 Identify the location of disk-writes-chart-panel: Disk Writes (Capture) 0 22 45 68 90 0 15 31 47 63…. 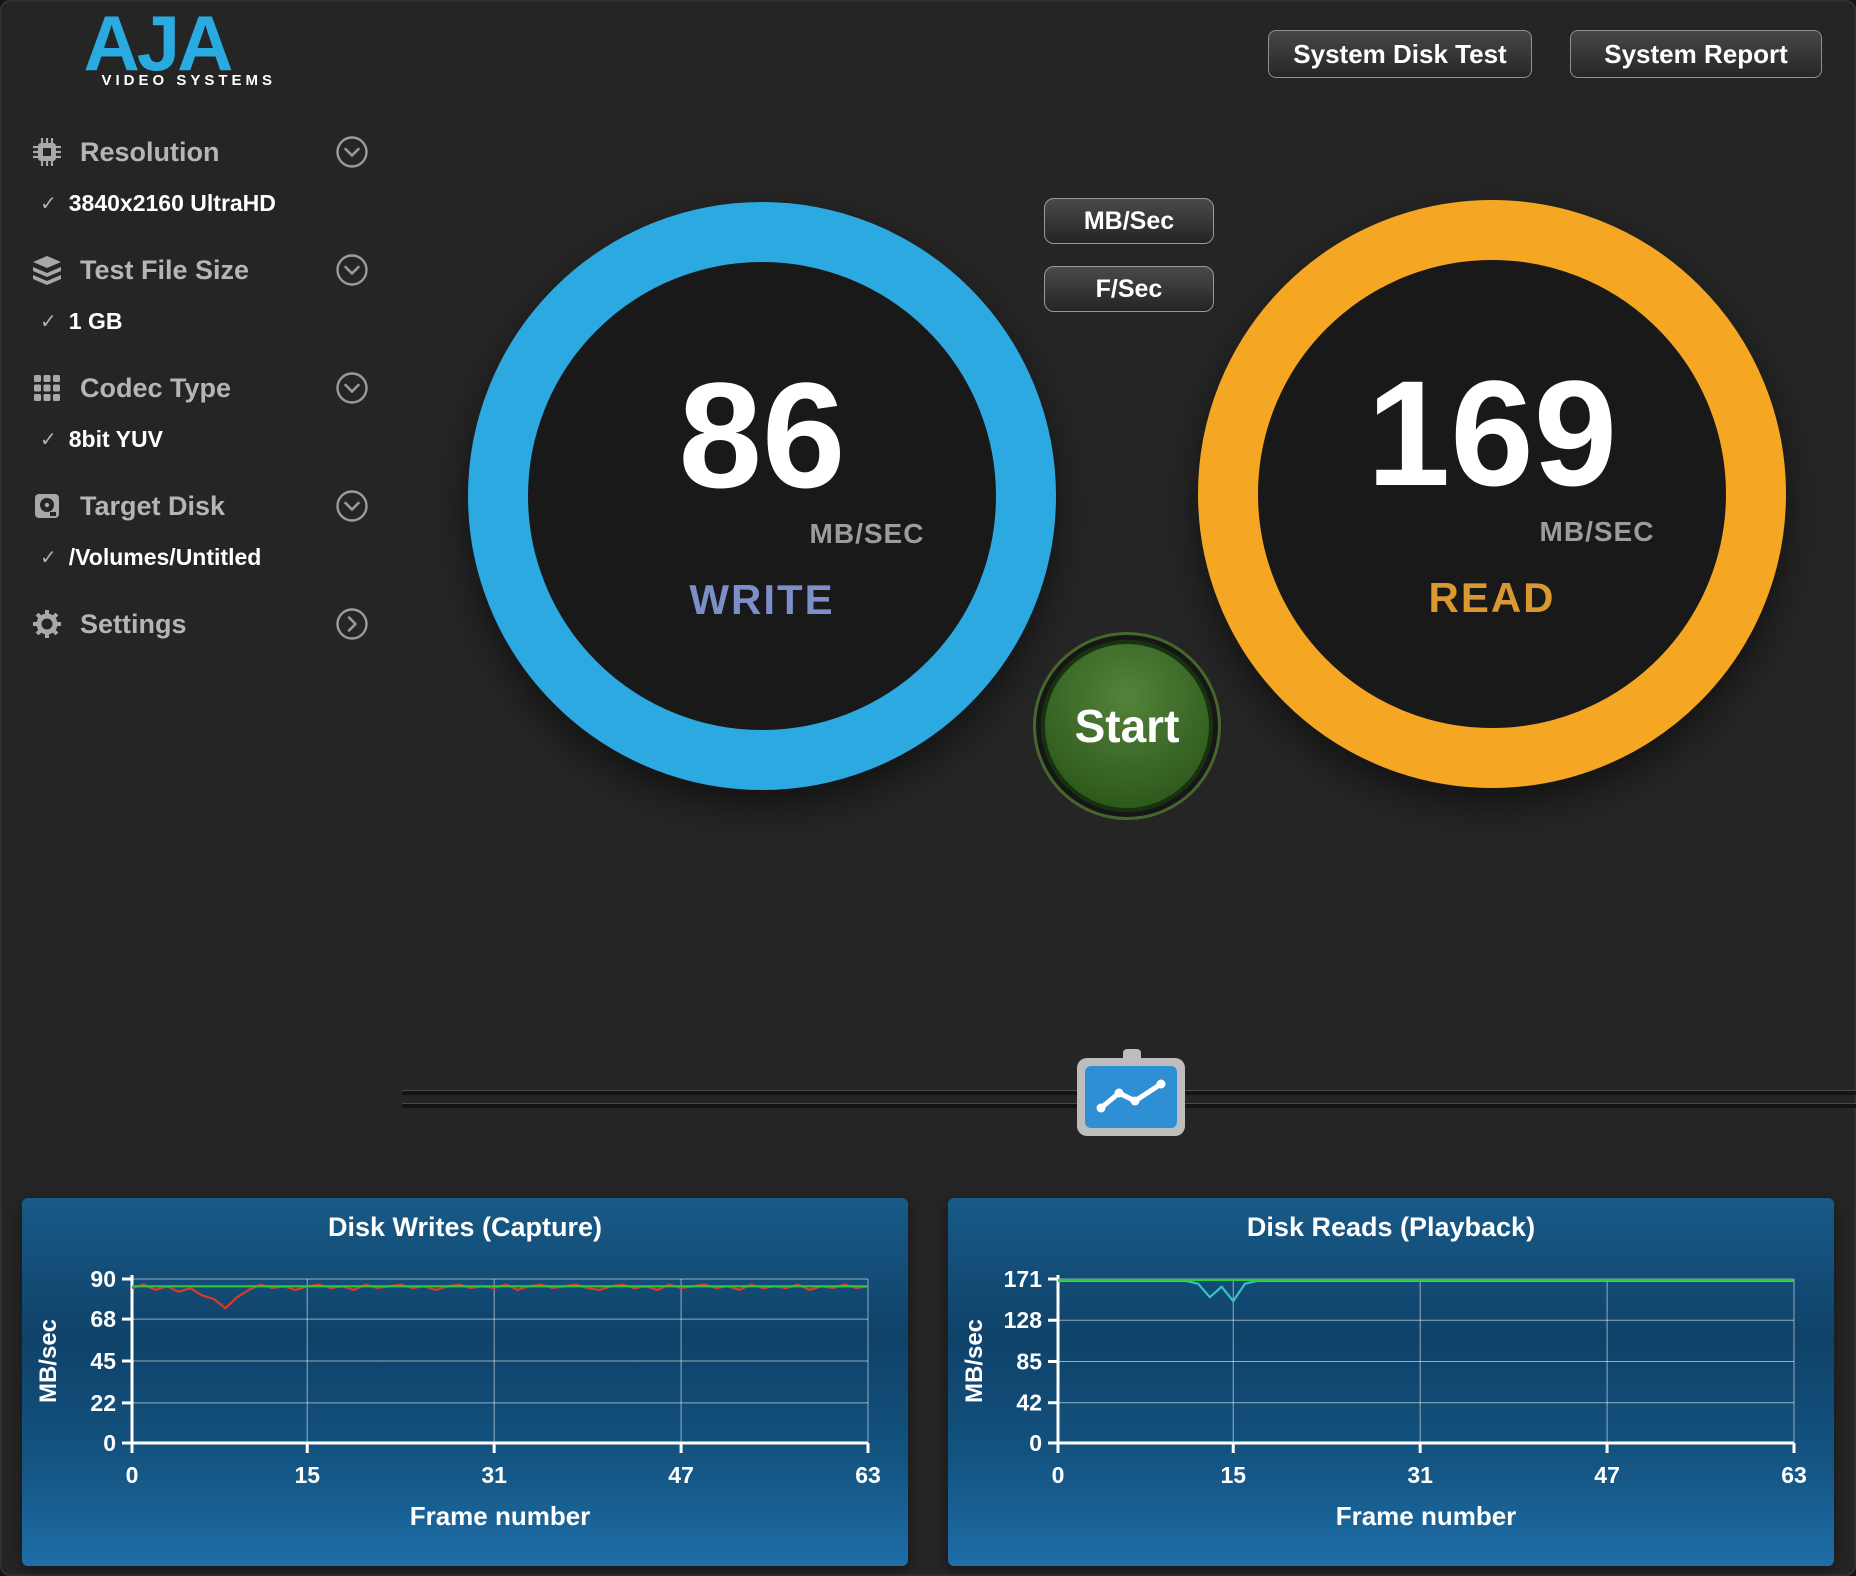
(465, 1382).